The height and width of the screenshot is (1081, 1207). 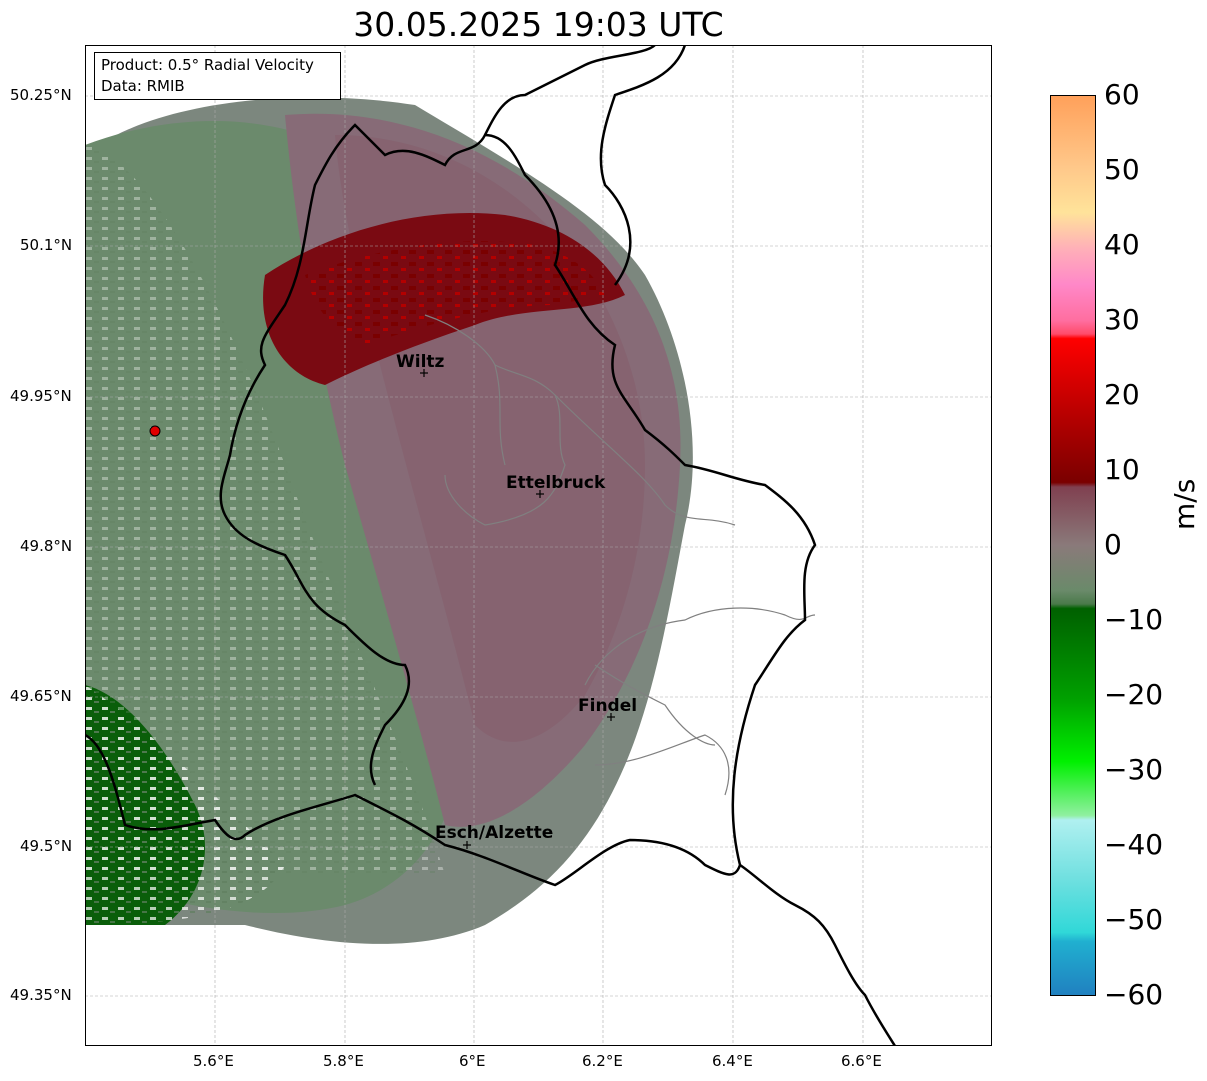 I want to click on x-tick-label: 6.4°E, so click(x=732, y=1061).